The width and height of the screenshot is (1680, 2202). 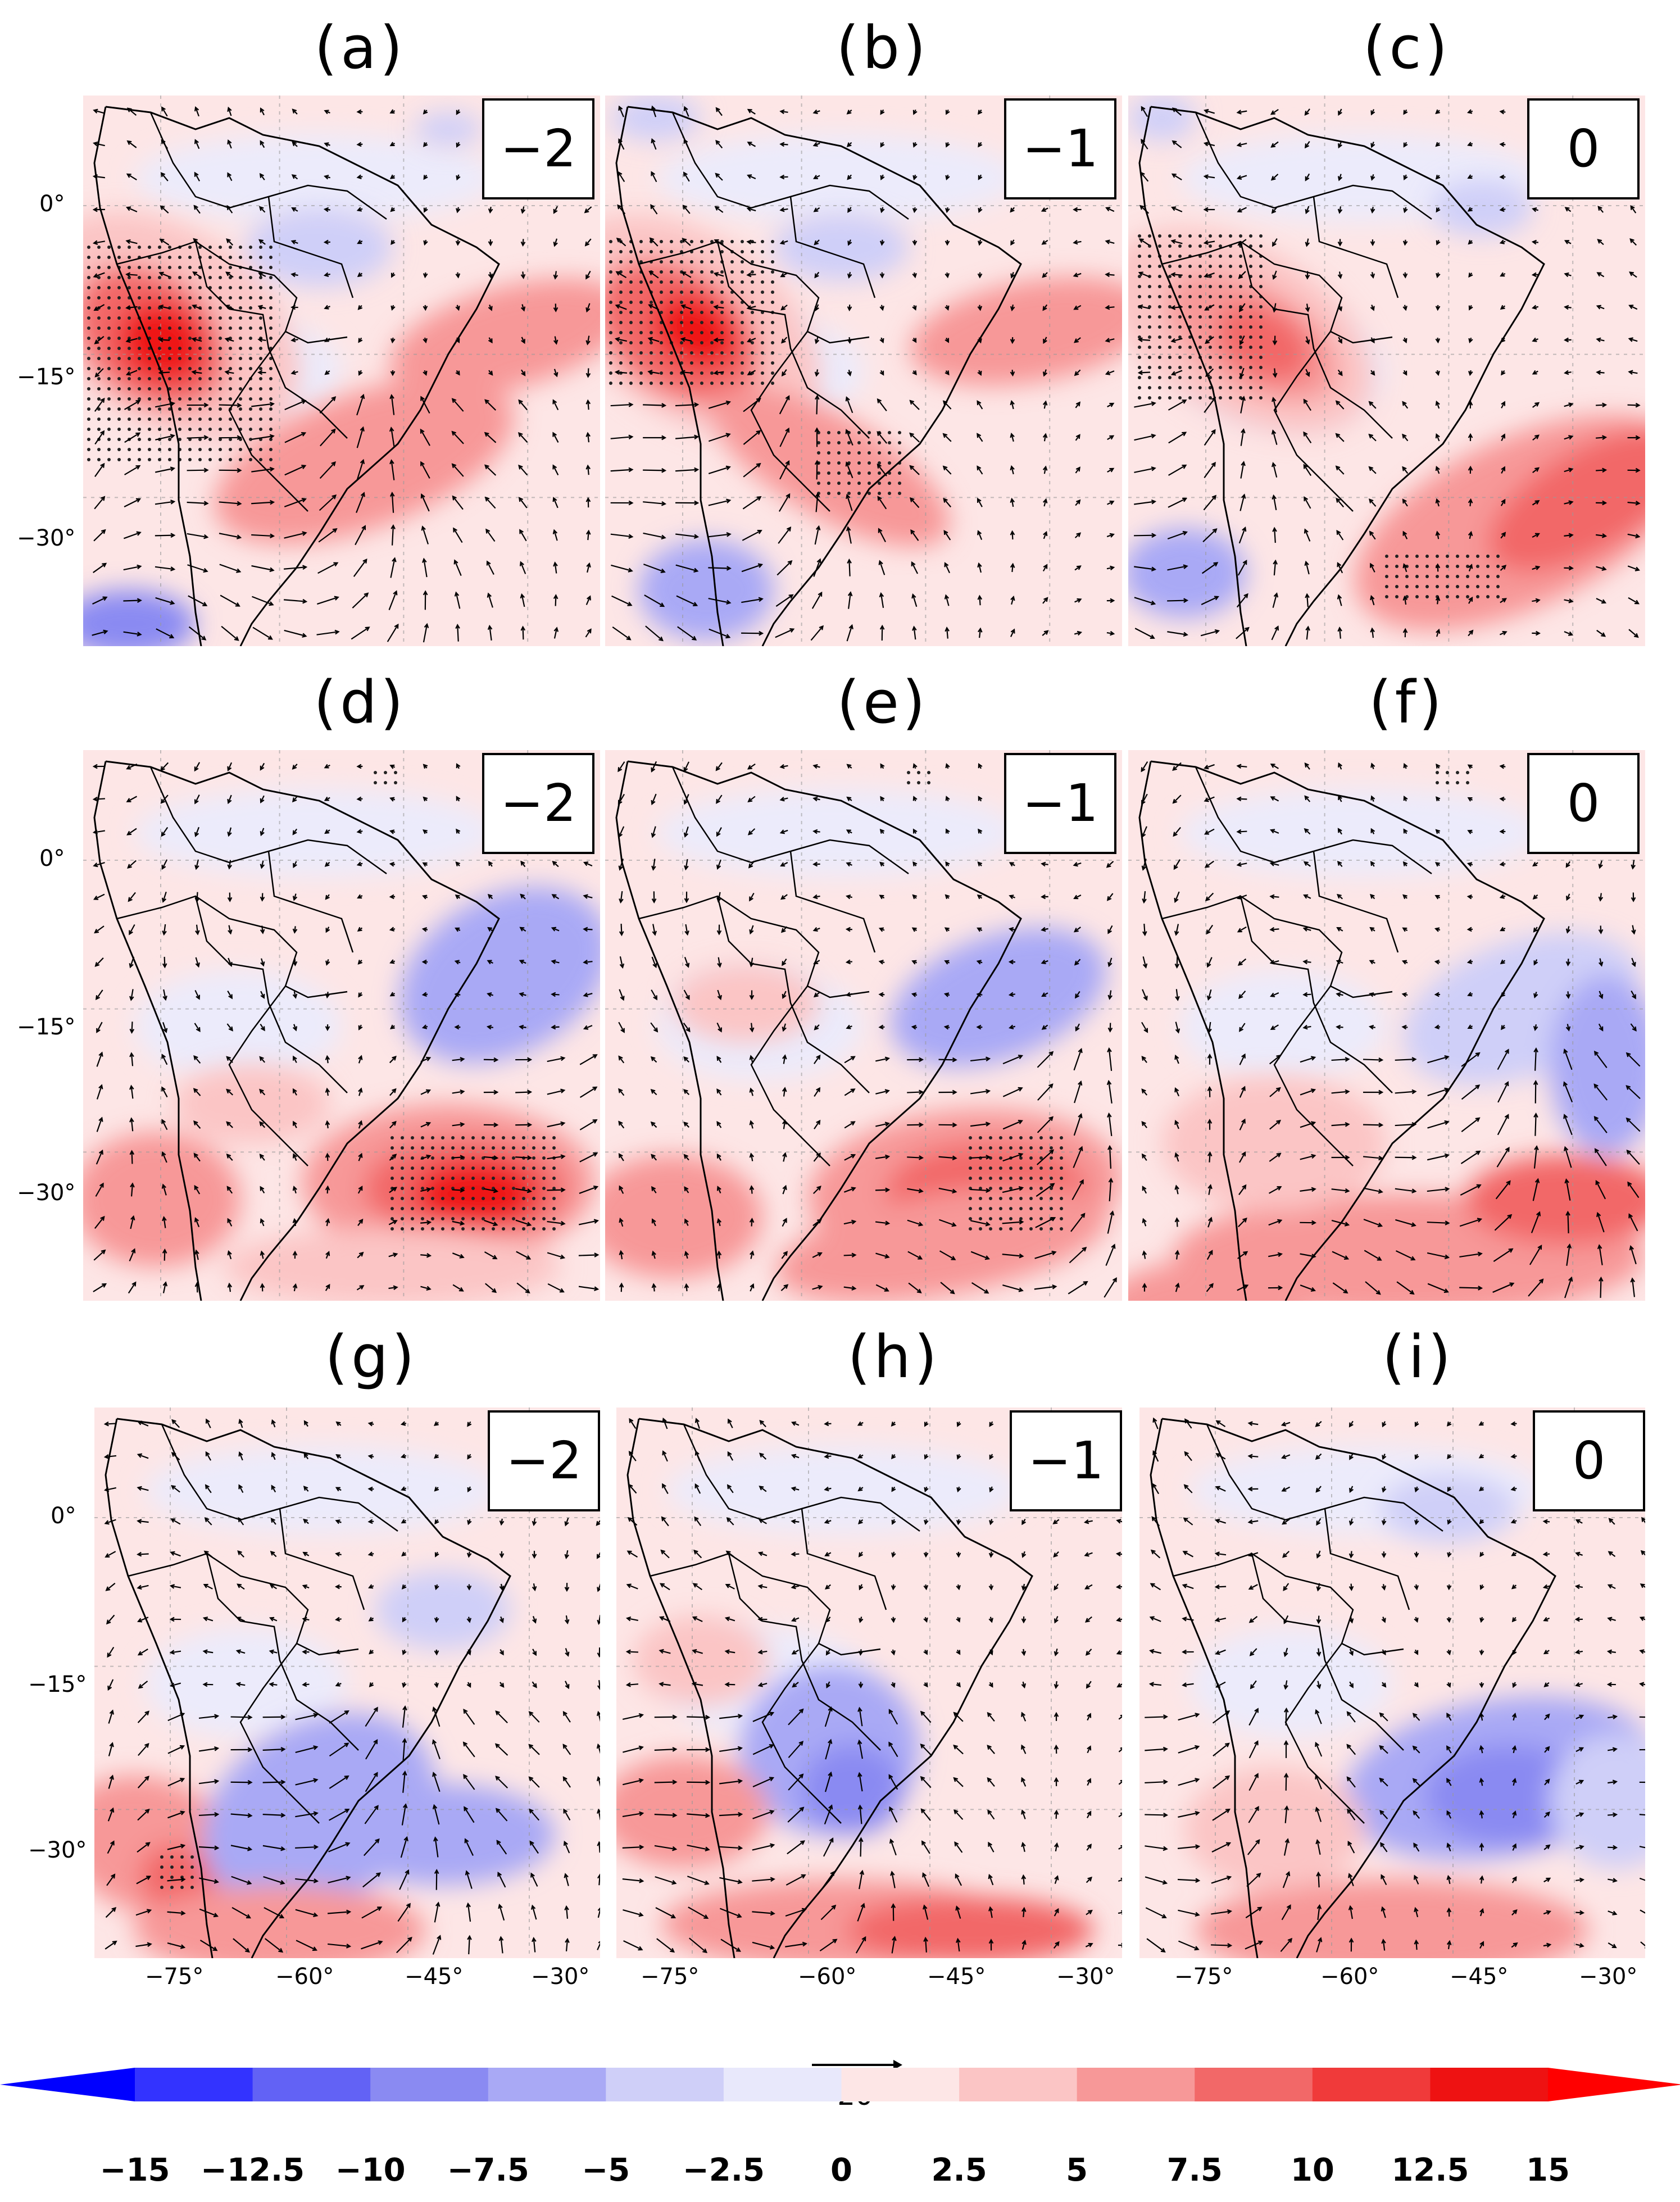 What do you see at coordinates (841, 2170) in the screenshot?
I see `colorbar-tick-label: 0` at bounding box center [841, 2170].